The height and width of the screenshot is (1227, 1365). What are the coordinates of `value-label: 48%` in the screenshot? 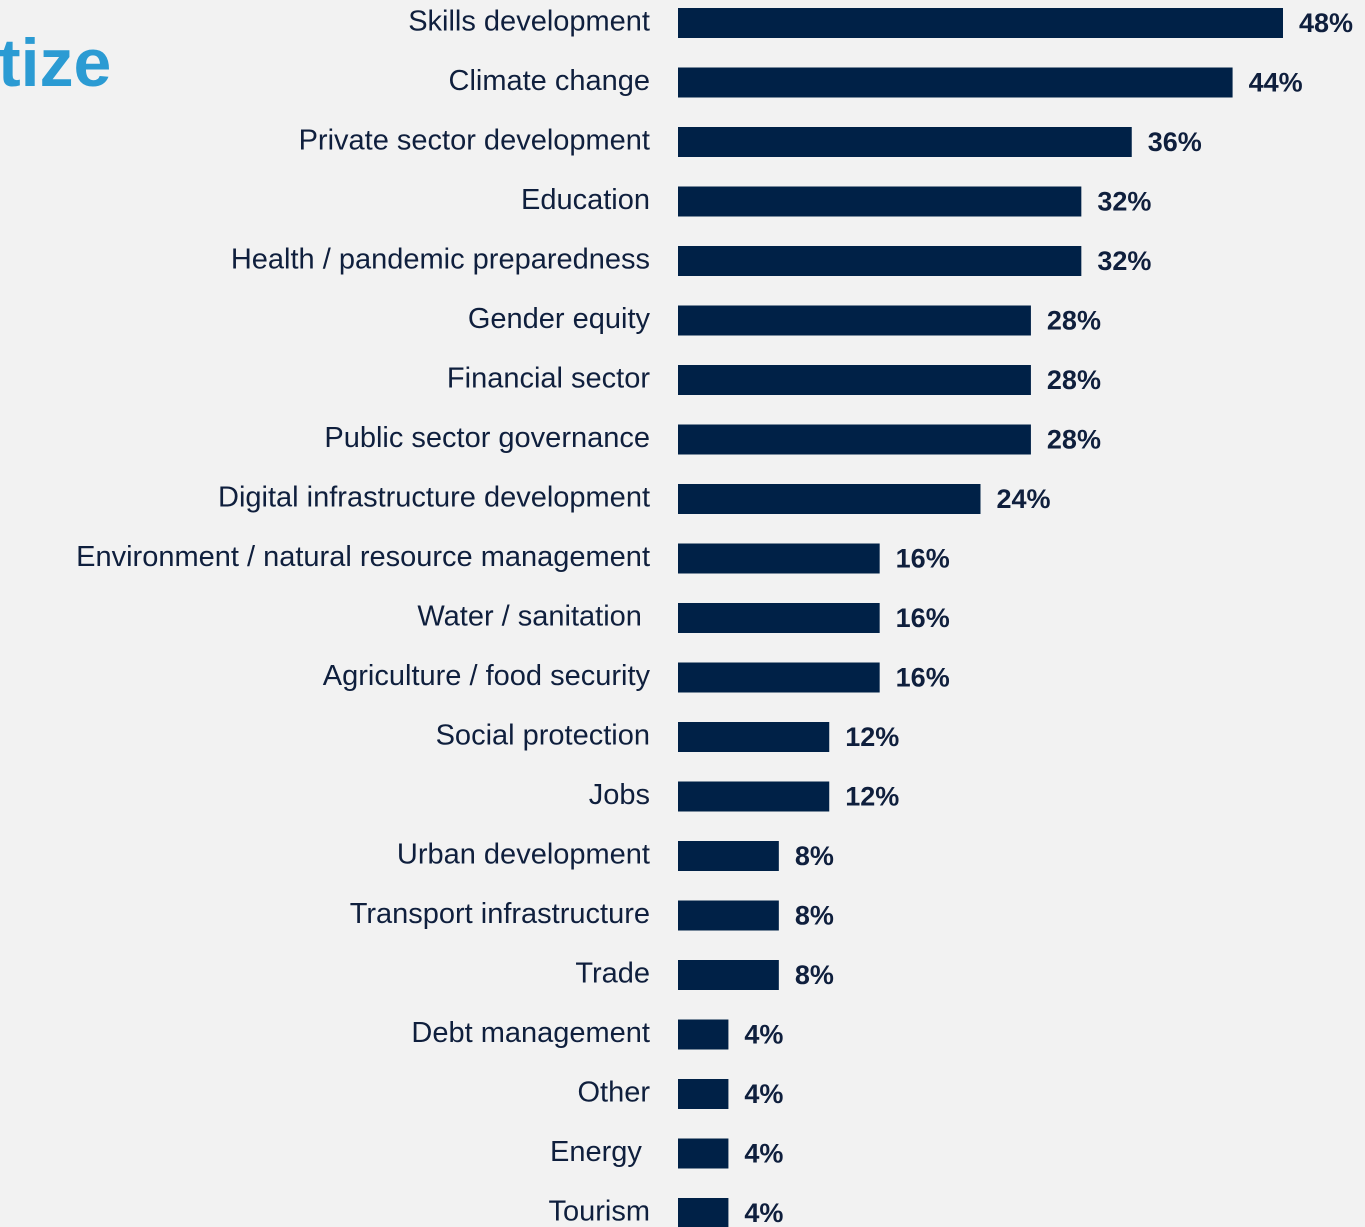 It's located at (1326, 23).